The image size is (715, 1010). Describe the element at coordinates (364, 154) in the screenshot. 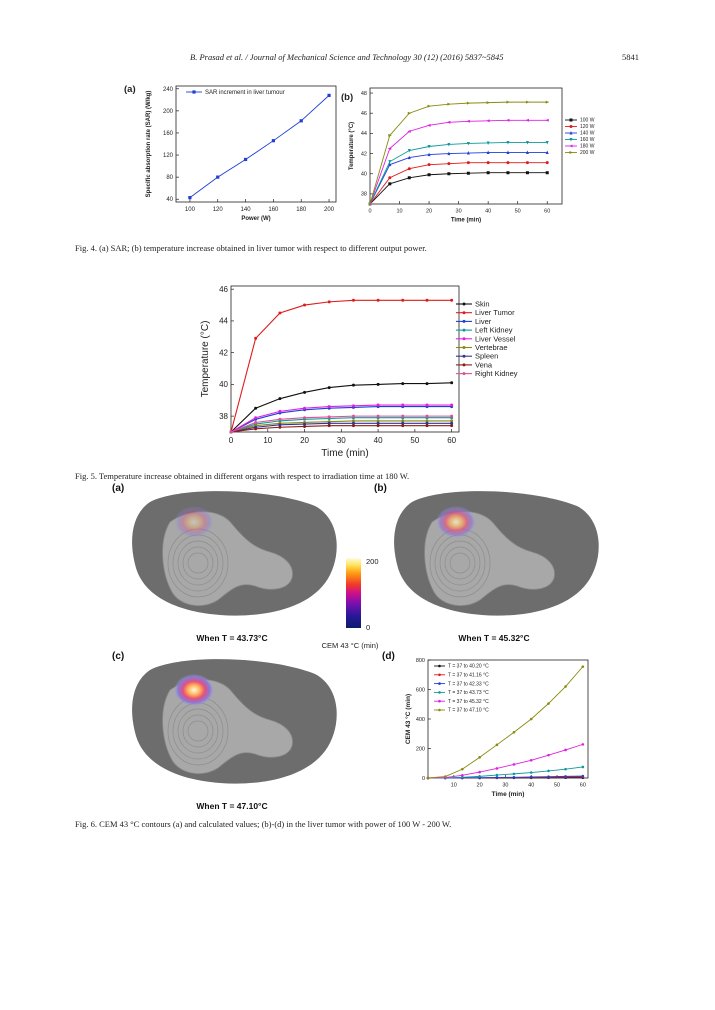

I see `y-tick-label: 42` at that location.